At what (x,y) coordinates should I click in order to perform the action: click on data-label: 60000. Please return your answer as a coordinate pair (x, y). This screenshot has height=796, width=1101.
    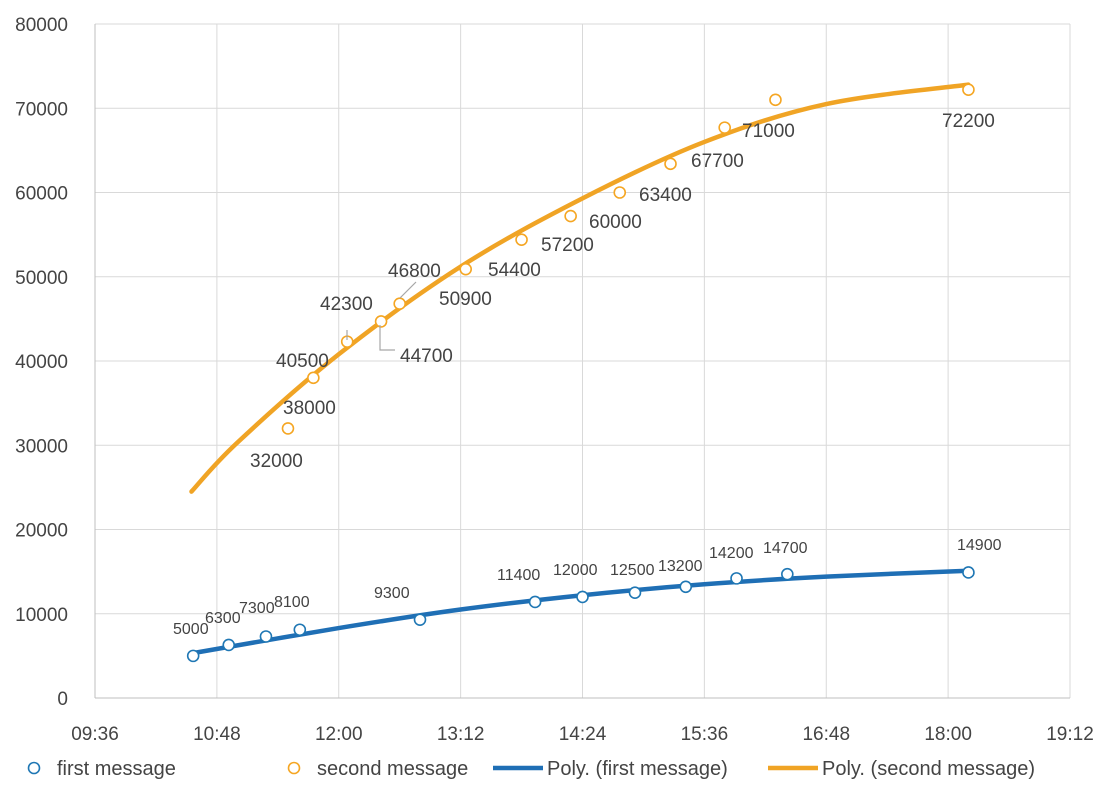
    Looking at the image, I should click on (615, 222).